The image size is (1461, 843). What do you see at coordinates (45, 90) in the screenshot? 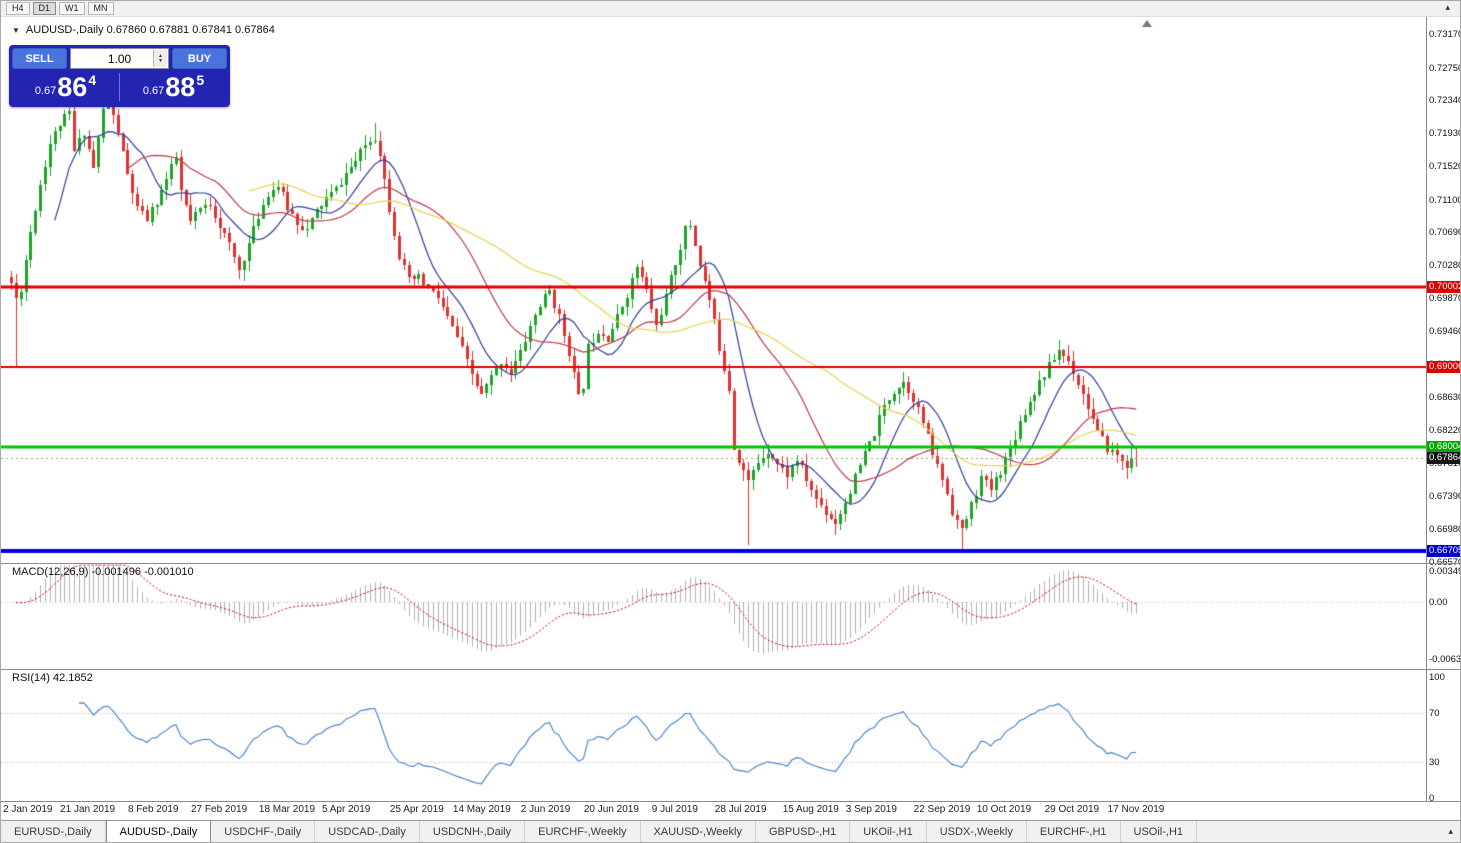
I see `bid-price-prefix: 0.67` at bounding box center [45, 90].